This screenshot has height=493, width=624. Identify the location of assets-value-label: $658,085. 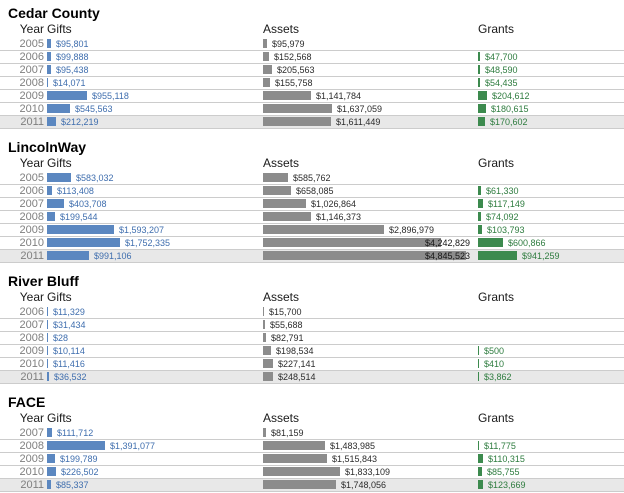
(315, 191).